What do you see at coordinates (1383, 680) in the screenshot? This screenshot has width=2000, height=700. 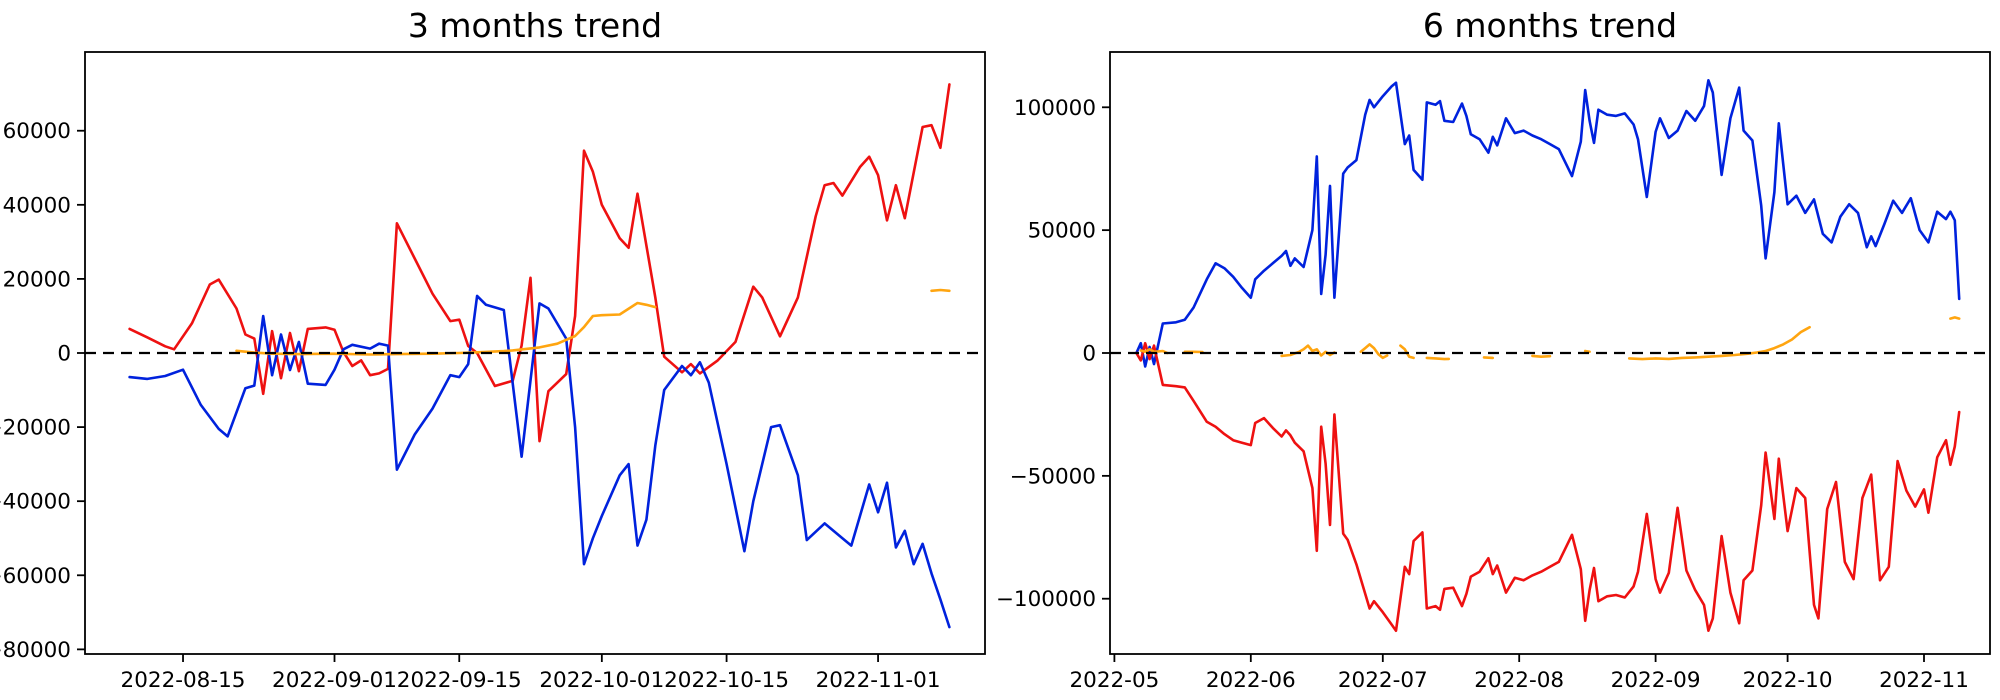 I see `x-tick-label: 2022-07` at bounding box center [1383, 680].